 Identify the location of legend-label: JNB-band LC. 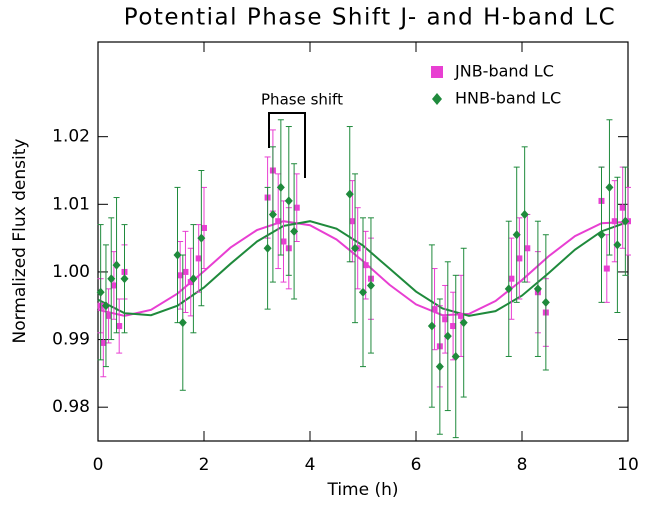
(504, 71).